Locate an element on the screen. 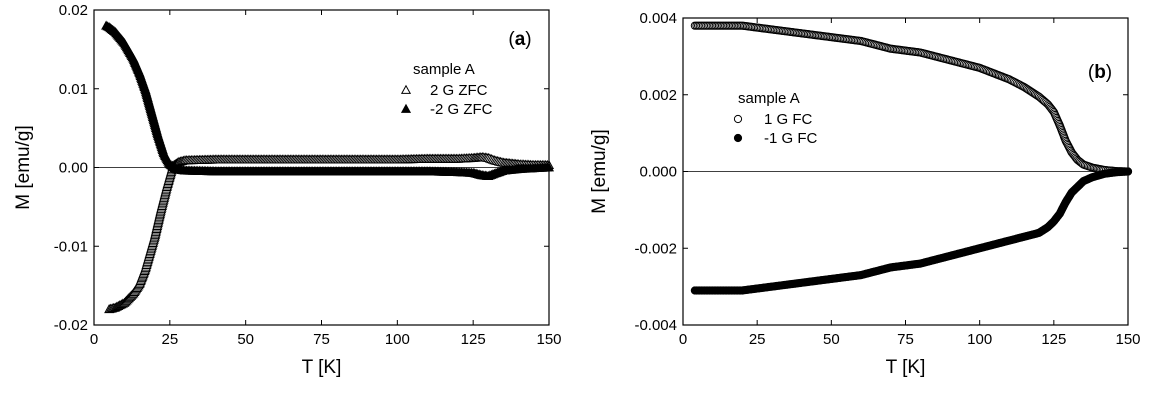 The height and width of the screenshot is (394, 1154). y-tick-label: -0.002 is located at coordinates (655, 248).